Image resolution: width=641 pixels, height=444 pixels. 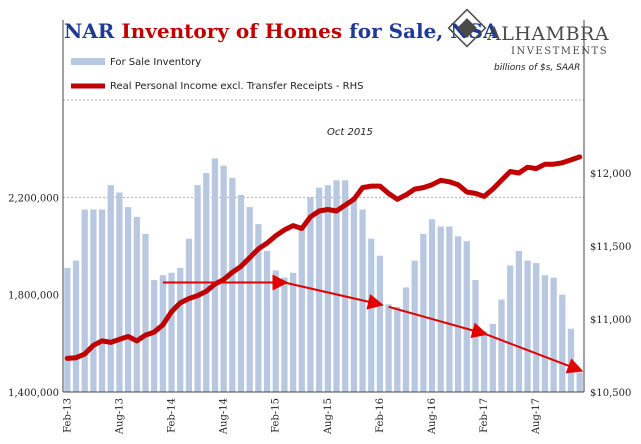 I want to click on units-note: billions of $s, SAAR, so click(x=537, y=68).